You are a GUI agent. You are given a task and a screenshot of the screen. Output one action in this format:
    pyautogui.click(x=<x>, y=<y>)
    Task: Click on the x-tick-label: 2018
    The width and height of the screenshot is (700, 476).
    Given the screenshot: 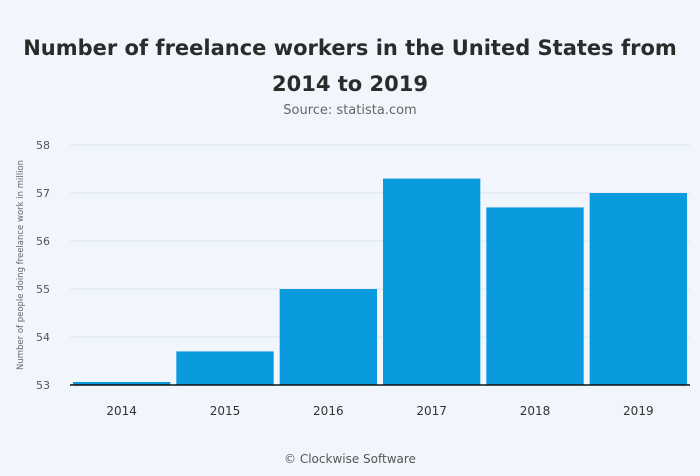 What is the action you would take?
    pyautogui.click(x=535, y=411)
    